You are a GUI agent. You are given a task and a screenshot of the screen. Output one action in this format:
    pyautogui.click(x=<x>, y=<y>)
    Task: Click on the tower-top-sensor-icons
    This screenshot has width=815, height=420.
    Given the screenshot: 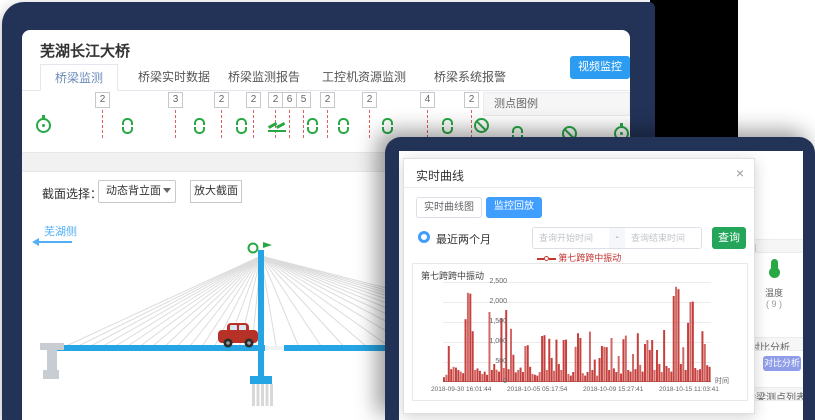 What is the action you would take?
    pyautogui.click(x=259, y=248)
    